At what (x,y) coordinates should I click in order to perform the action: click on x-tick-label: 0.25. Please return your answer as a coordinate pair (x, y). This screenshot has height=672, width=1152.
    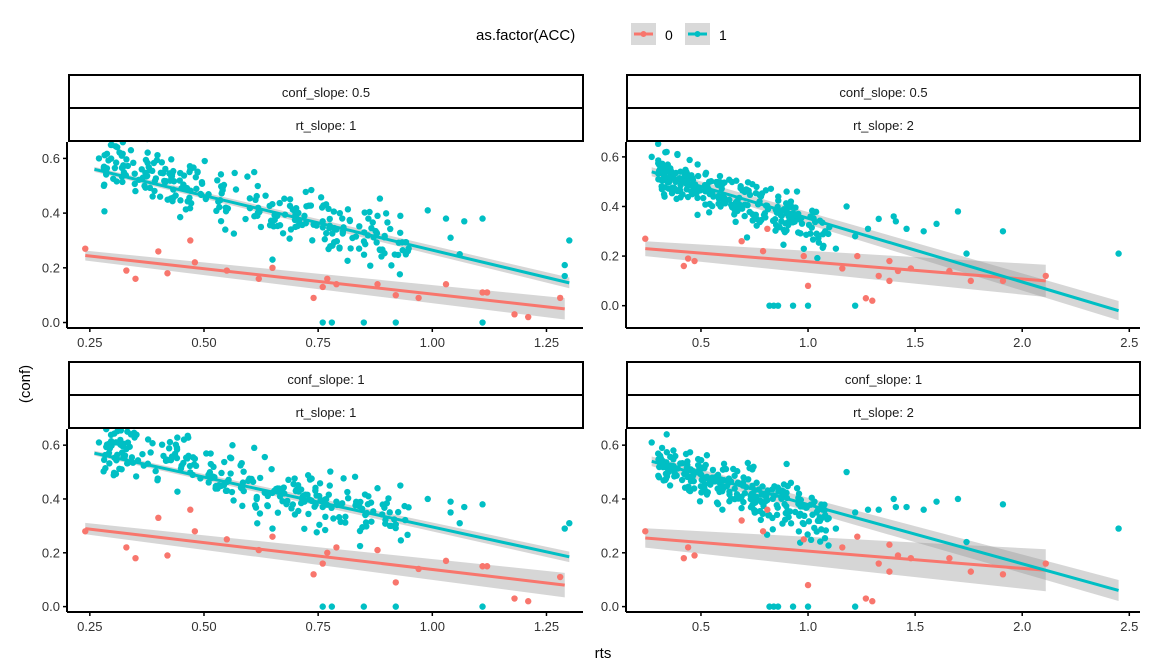
    Looking at the image, I should click on (89, 342).